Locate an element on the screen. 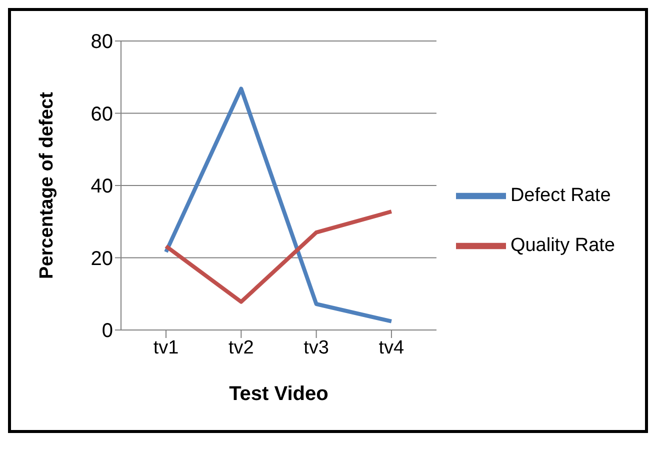 The width and height of the screenshot is (659, 450). y-tick-label: 40 is located at coordinates (101, 187).